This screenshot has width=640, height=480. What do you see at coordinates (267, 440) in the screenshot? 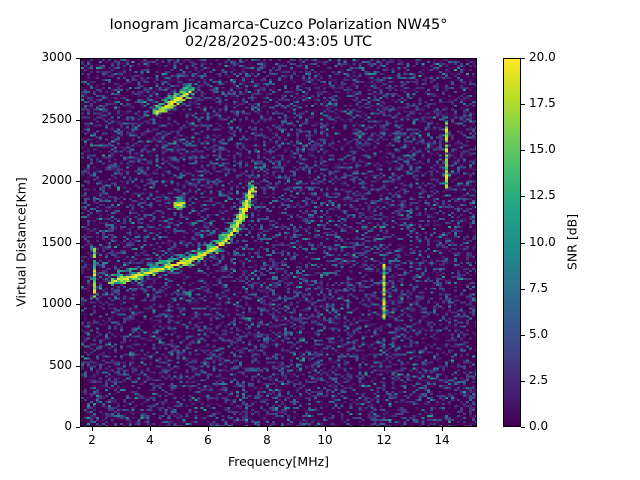
I see `x-tick-label: 8` at bounding box center [267, 440].